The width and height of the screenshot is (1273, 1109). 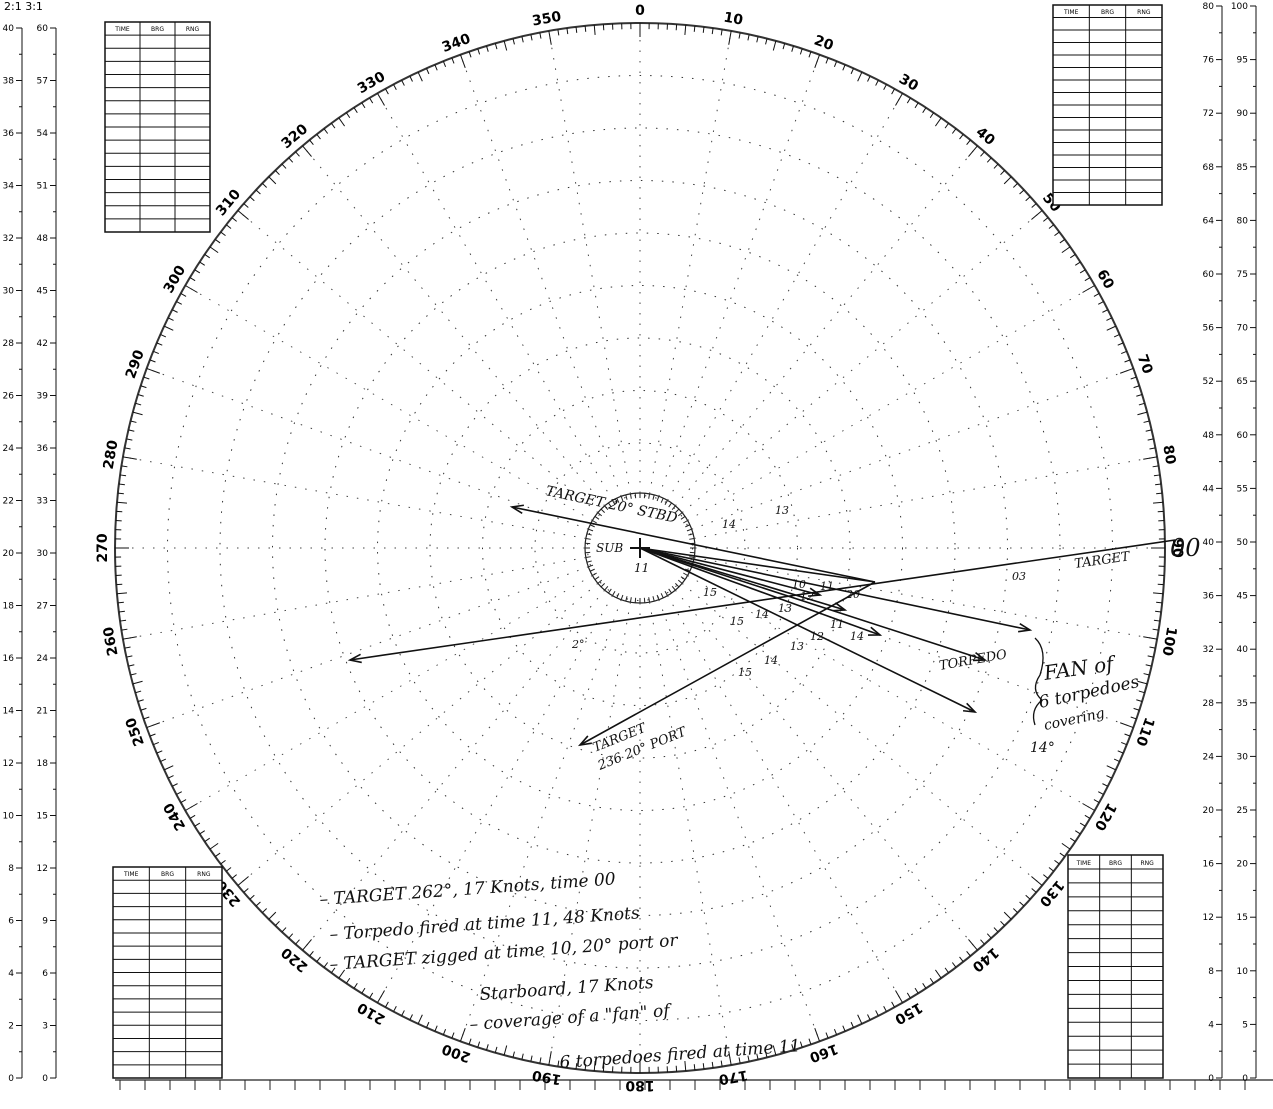 What do you see at coordinates (1243, 114) in the screenshot?
I see `scale-label: 90` at bounding box center [1243, 114].